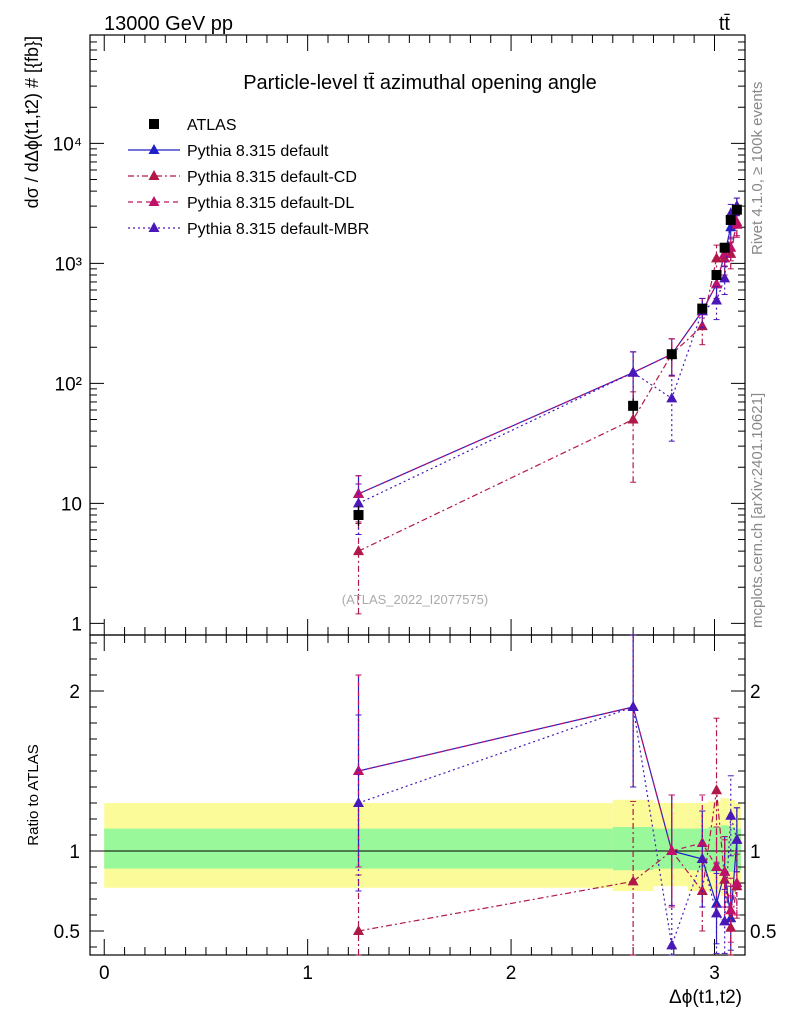 The image size is (786, 1024). What do you see at coordinates (168, 24) in the screenshot?
I see `energy-label: 13000 GeV pp` at bounding box center [168, 24].